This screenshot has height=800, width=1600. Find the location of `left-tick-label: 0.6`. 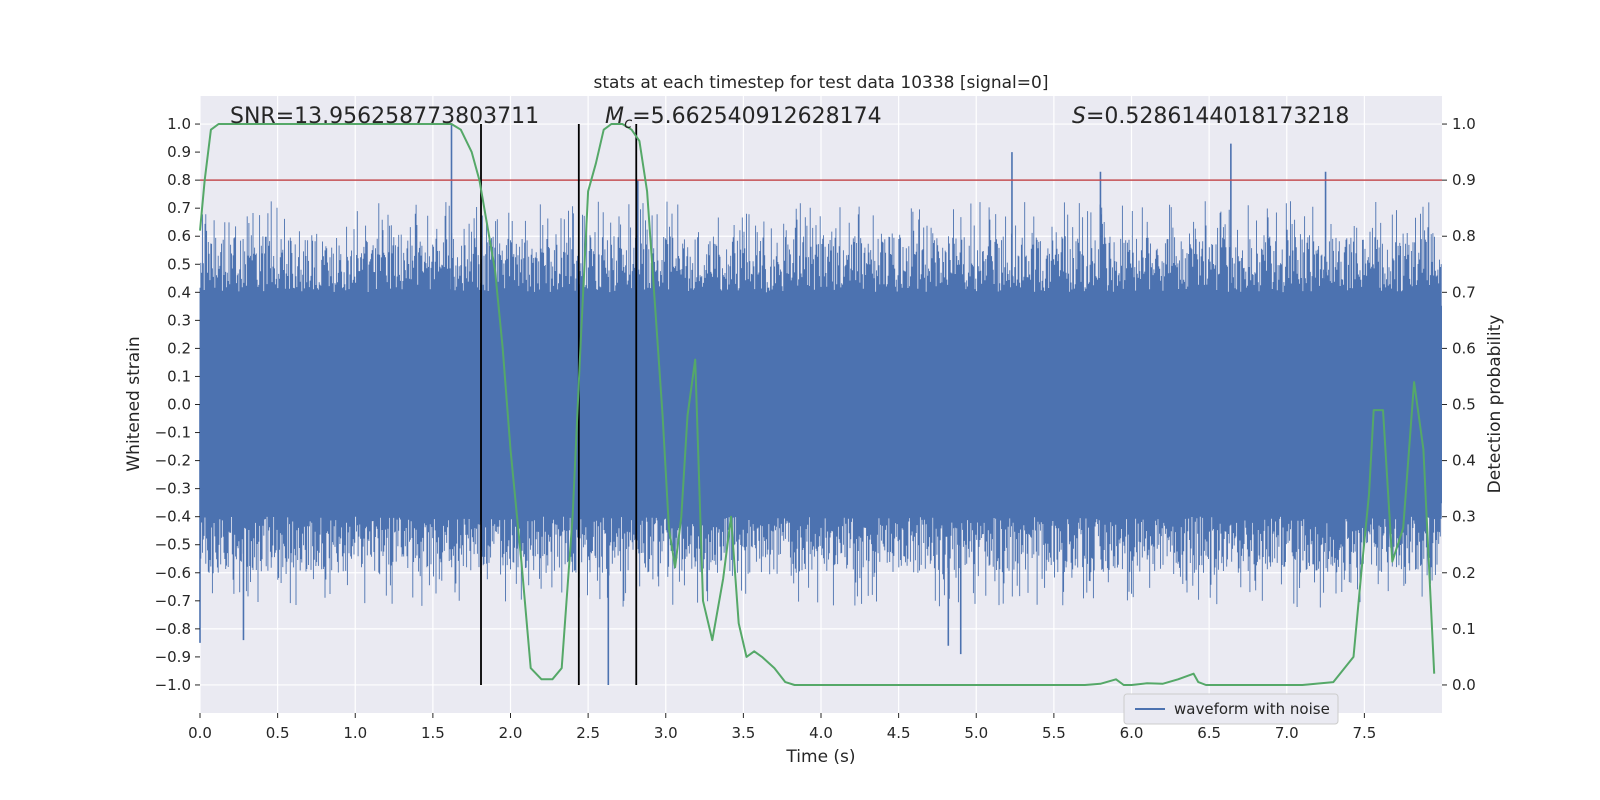

left-tick-label: 0.6 is located at coordinates (179, 236).